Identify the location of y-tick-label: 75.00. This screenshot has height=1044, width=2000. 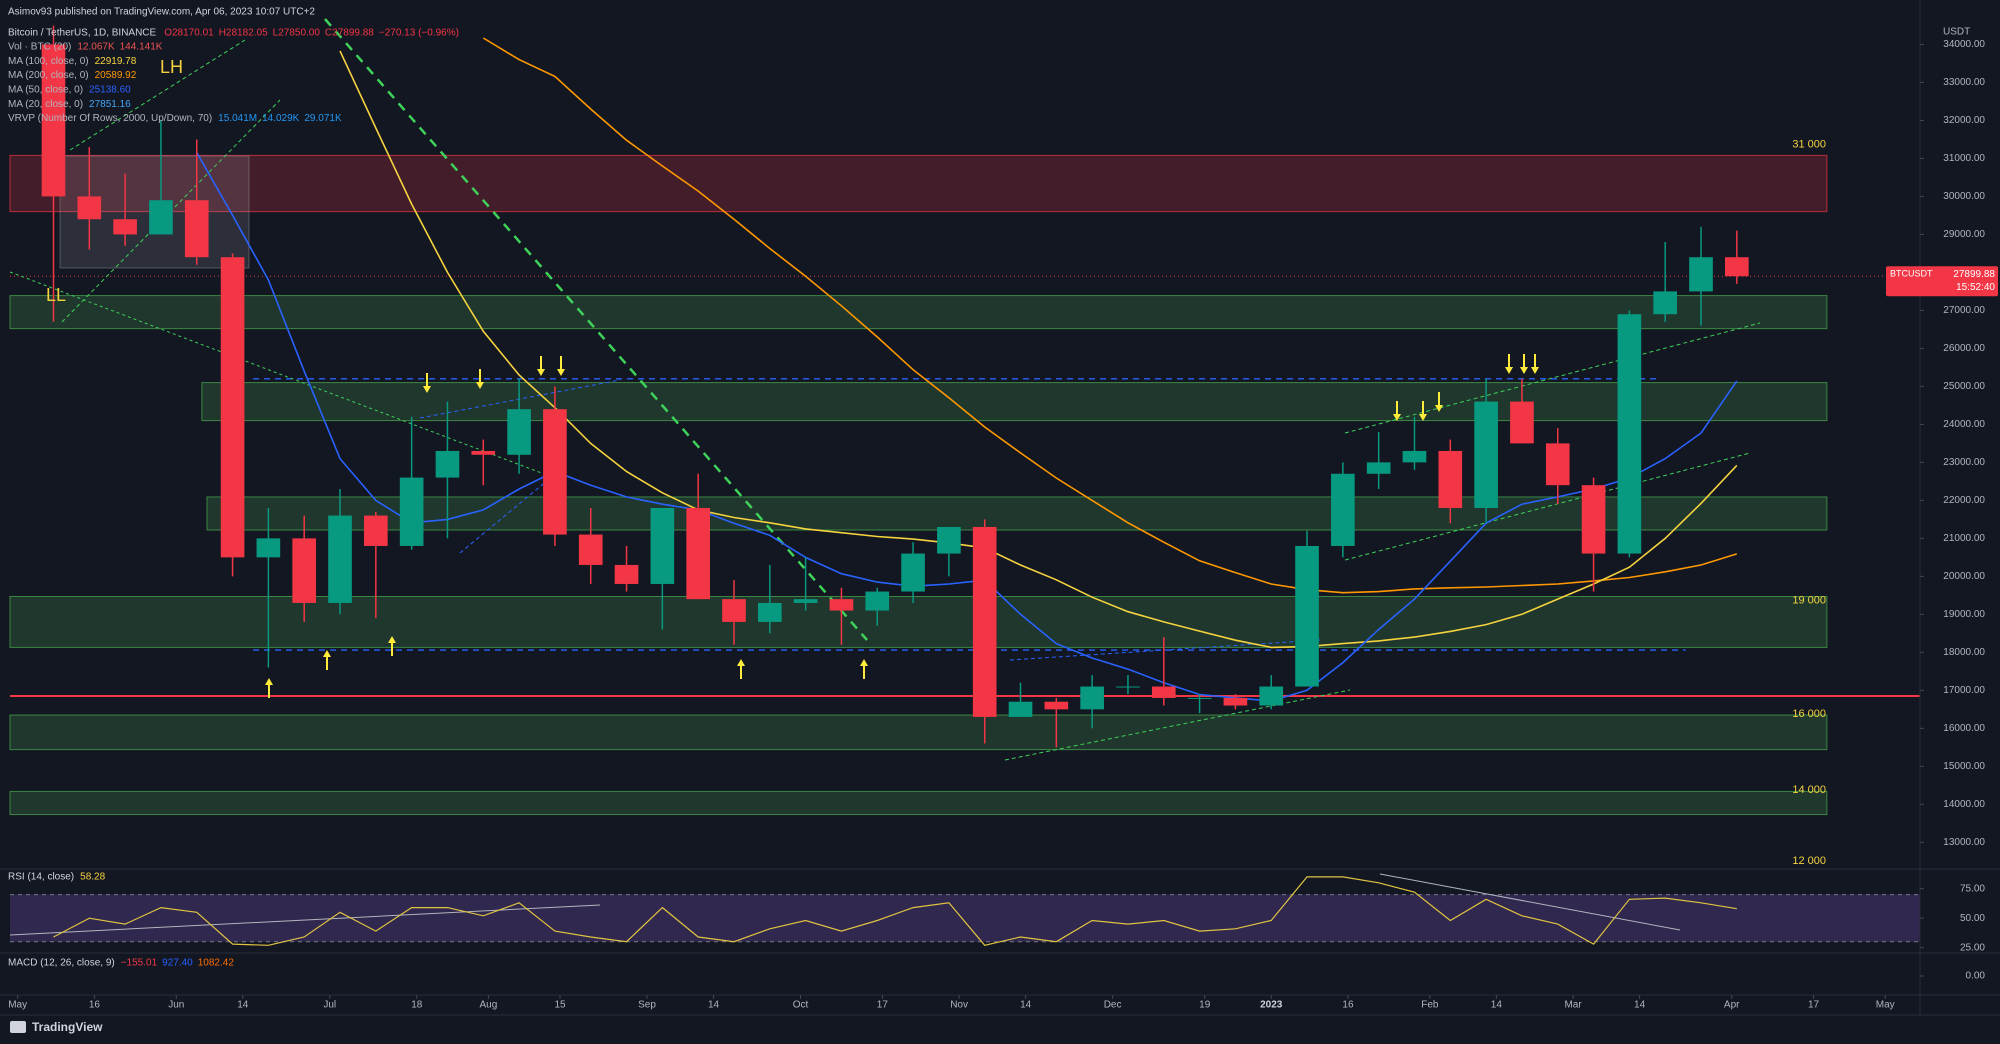
(1972, 888).